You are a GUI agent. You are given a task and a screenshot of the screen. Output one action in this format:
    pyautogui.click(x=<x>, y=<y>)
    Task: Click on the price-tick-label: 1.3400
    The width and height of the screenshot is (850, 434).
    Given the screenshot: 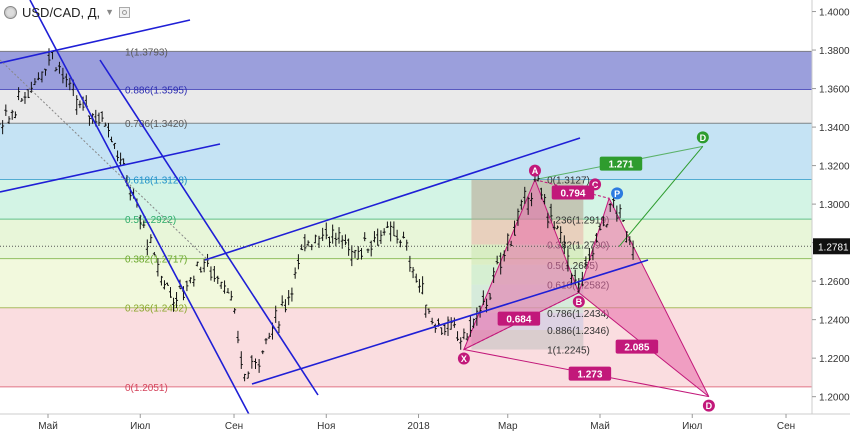 What is the action you would take?
    pyautogui.click(x=834, y=128)
    